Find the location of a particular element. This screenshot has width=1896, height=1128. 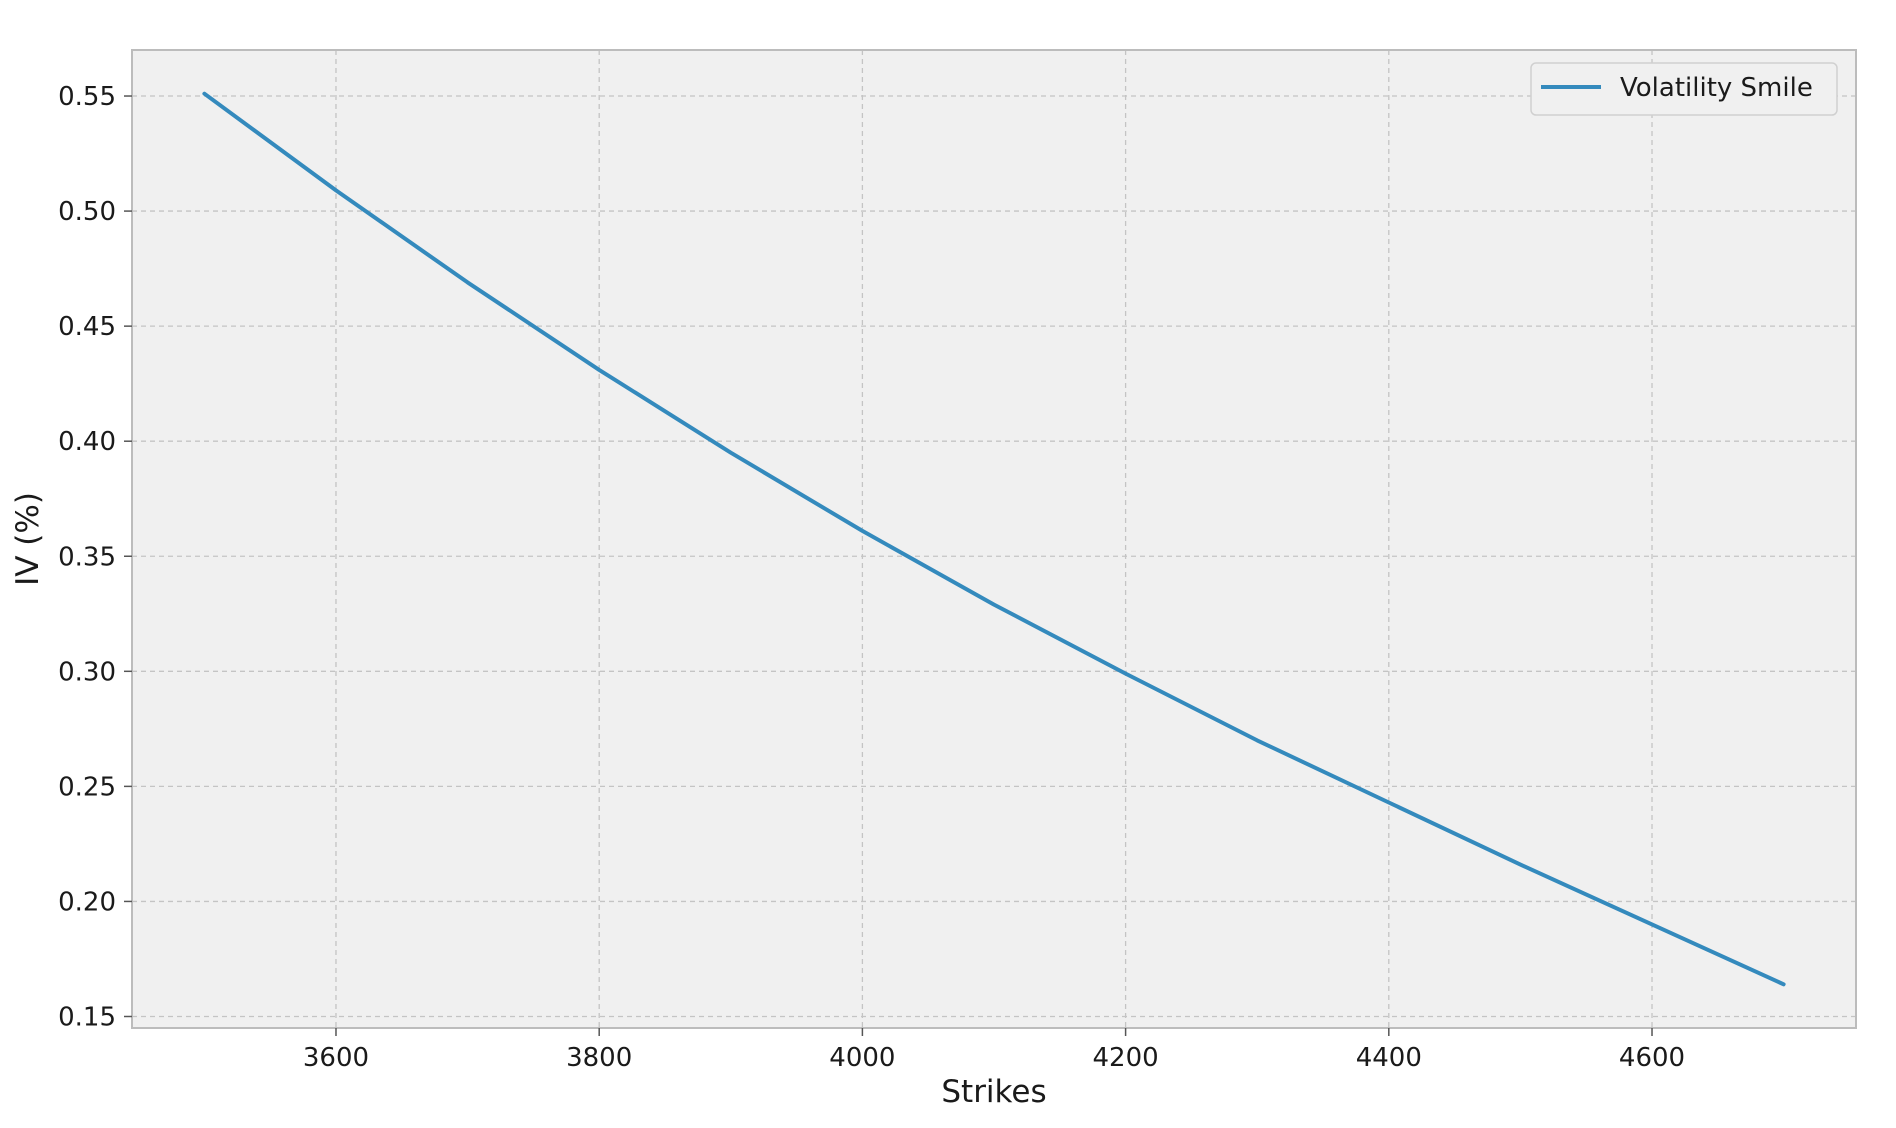

legend: Volatility Smile is located at coordinates (1684, 89).